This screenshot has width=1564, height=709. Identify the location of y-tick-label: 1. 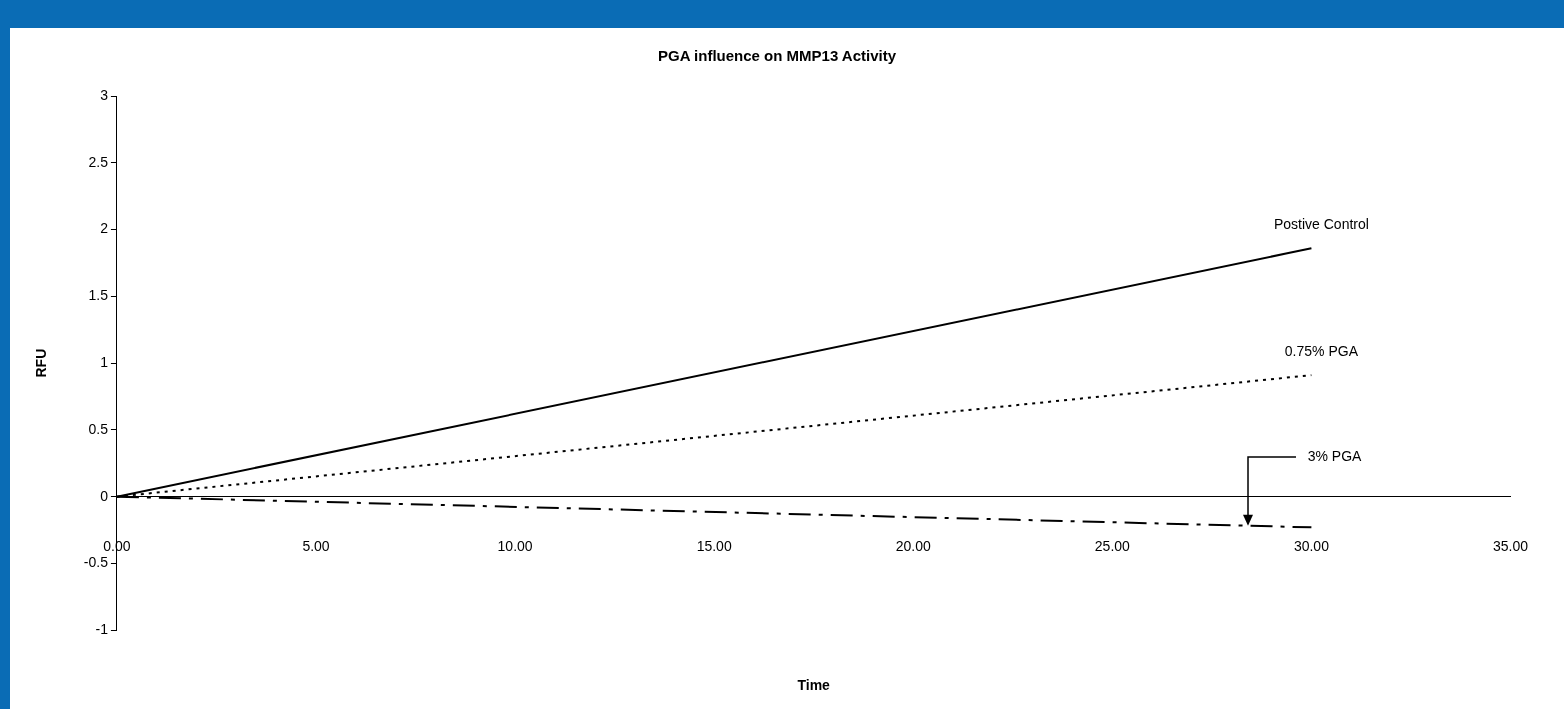
(104, 361).